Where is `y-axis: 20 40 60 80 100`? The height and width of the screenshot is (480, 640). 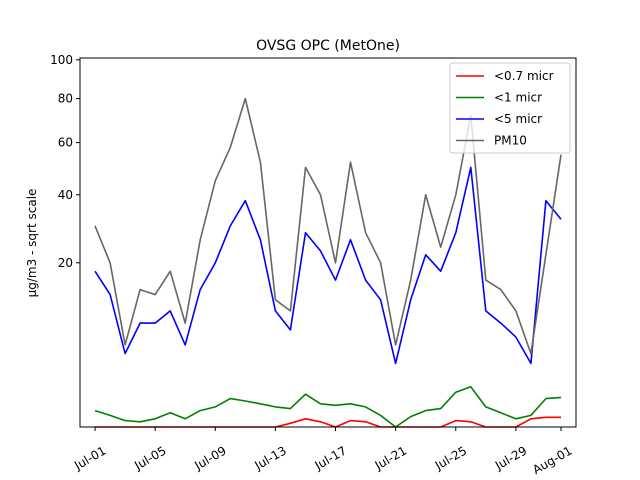
y-axis: 20 40 60 80 100 is located at coordinates (65, 161).